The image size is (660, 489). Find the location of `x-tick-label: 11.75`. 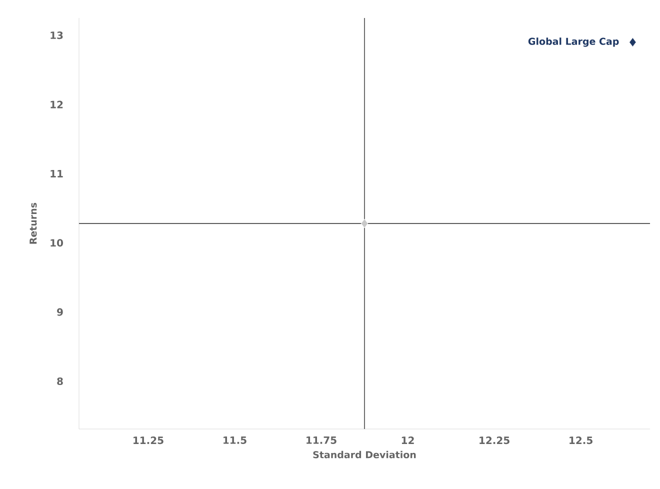

x-tick-label: 11.75 is located at coordinates (321, 440).